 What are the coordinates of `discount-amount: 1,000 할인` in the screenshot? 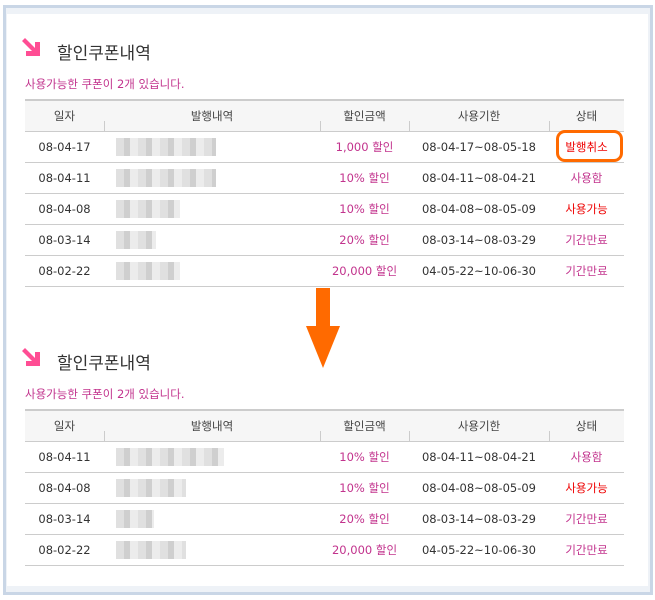 It's located at (364, 147).